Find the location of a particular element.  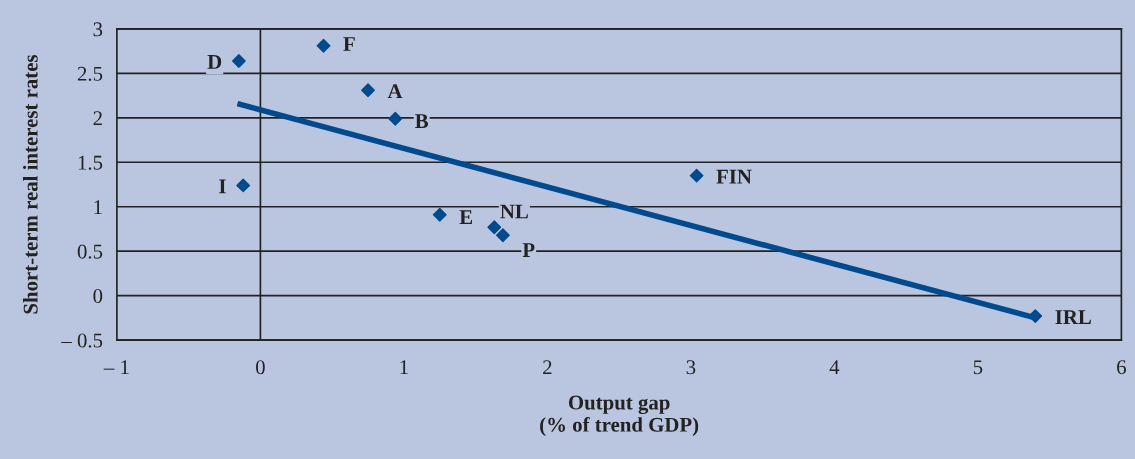

y-tick-label: – 0.5 is located at coordinates (82, 340).